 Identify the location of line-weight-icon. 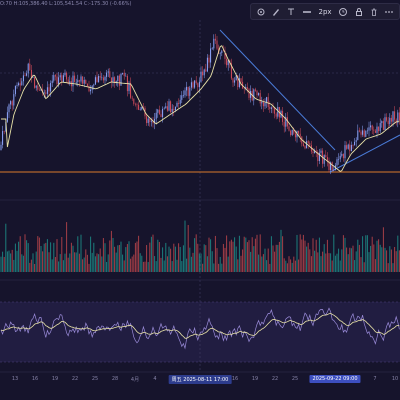
(306, 11).